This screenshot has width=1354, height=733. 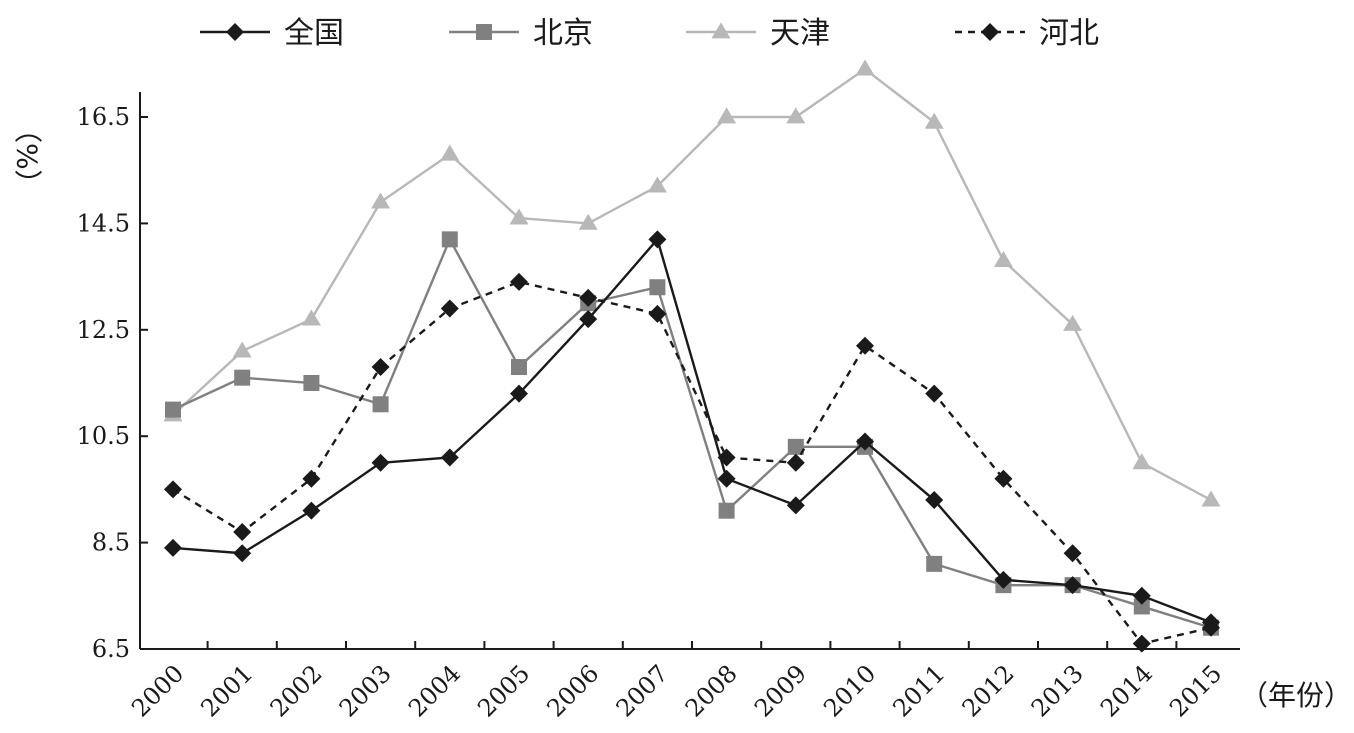 I want to click on x-tick-label: 2007, so click(x=642, y=690).